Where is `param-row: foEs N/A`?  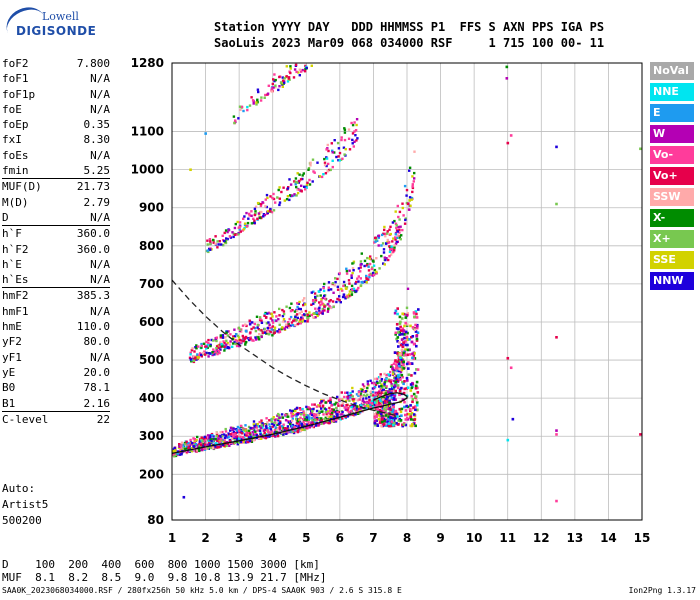
param-row: foEs N/A is located at coordinates (56, 155).